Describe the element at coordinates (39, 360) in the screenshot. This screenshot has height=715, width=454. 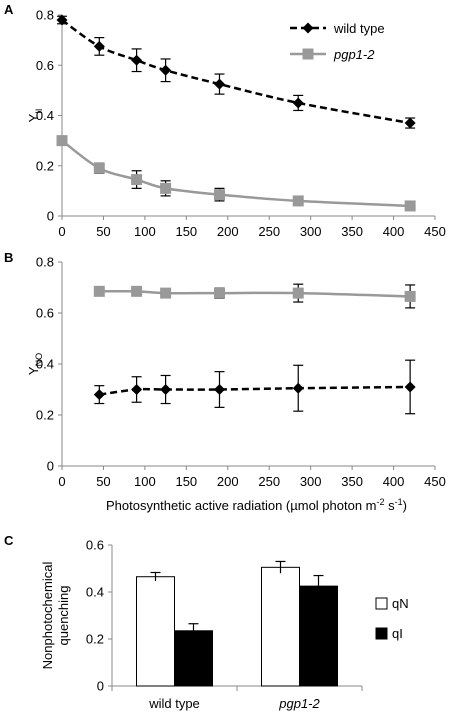
I see `y-axis-title-sub: NO` at that location.